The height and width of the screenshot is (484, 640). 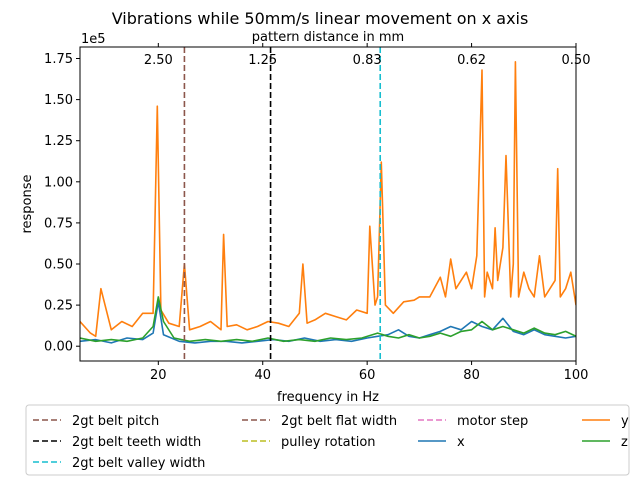 I want to click on legend-label: 2gt belt flat width, so click(x=339, y=421).